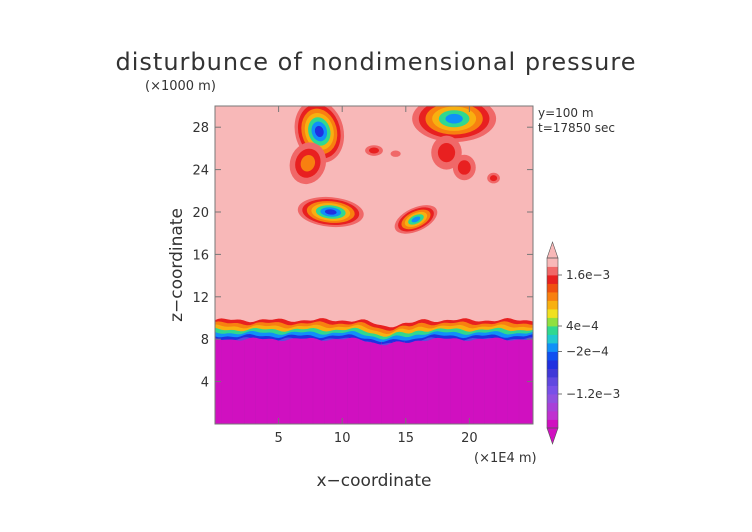 The width and height of the screenshot is (752, 532). Describe the element at coordinates (582, 326) in the screenshot. I see `colorbar-tick-label: 4e−4` at that location.